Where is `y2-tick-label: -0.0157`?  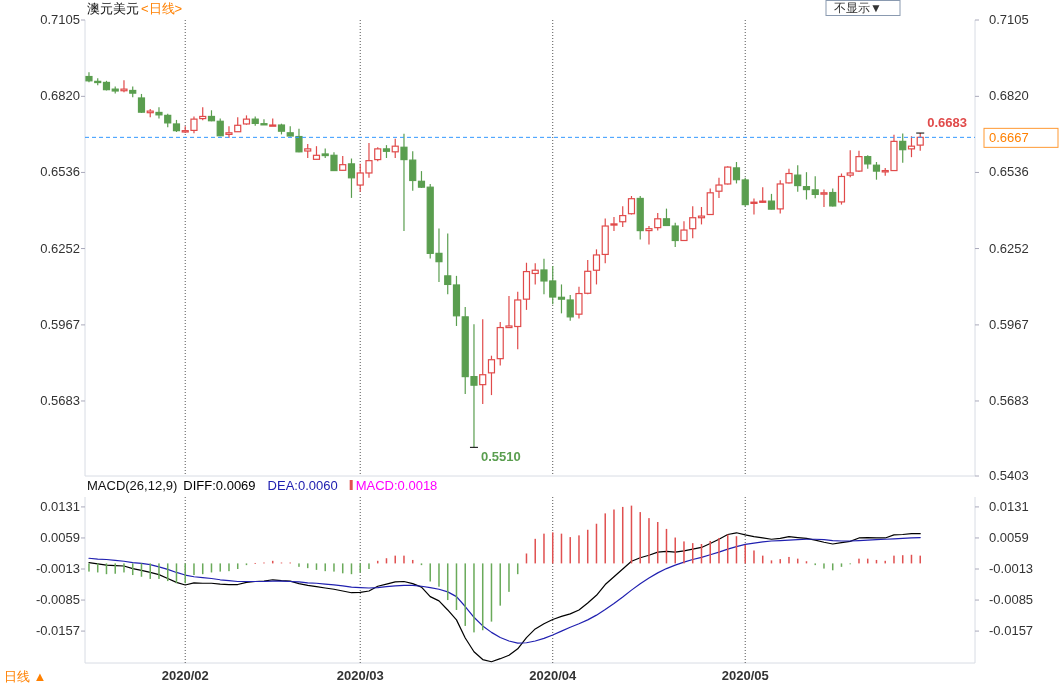
y2-tick-label: -0.0157 is located at coordinates (1011, 631).